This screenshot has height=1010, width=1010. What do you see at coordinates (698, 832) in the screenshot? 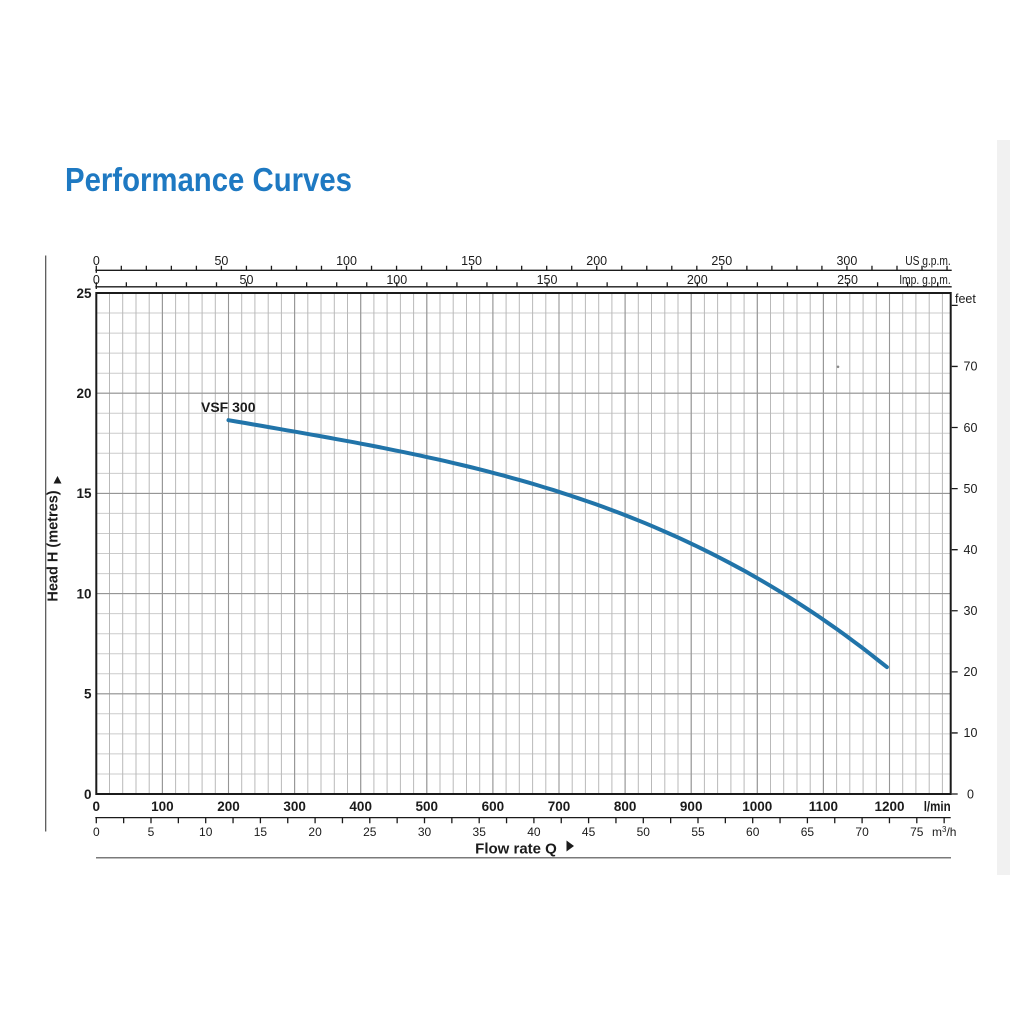
I see `svg-text: 55` at bounding box center [698, 832].